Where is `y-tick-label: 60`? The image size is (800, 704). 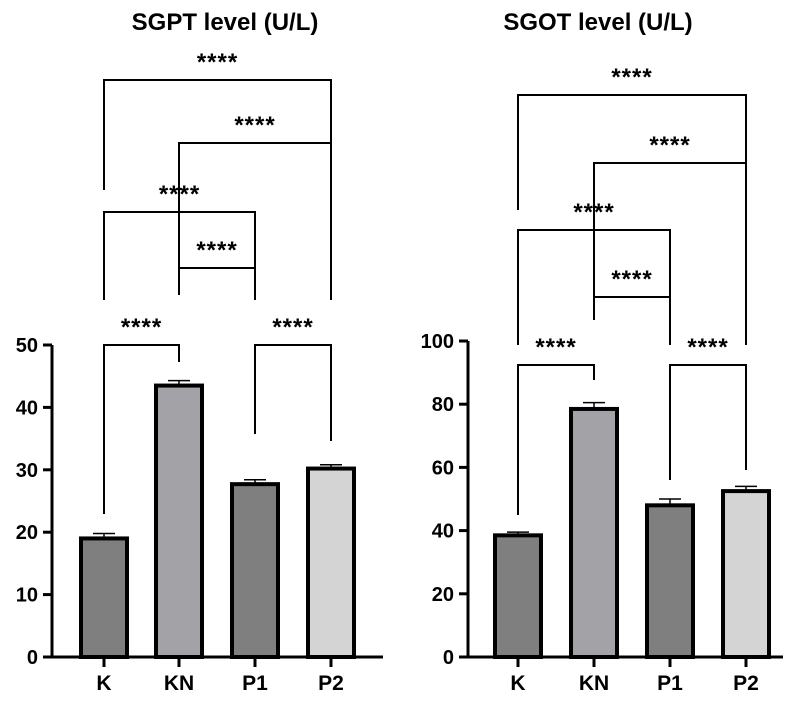 y-tick-label: 60 is located at coordinates (443, 468).